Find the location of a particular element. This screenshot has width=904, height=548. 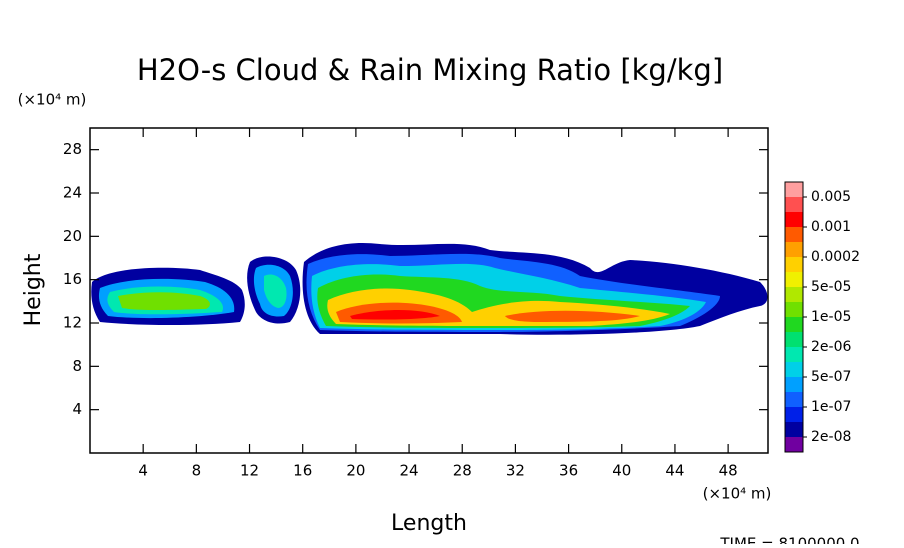

x-tick-label: 40 is located at coordinates (621, 471).